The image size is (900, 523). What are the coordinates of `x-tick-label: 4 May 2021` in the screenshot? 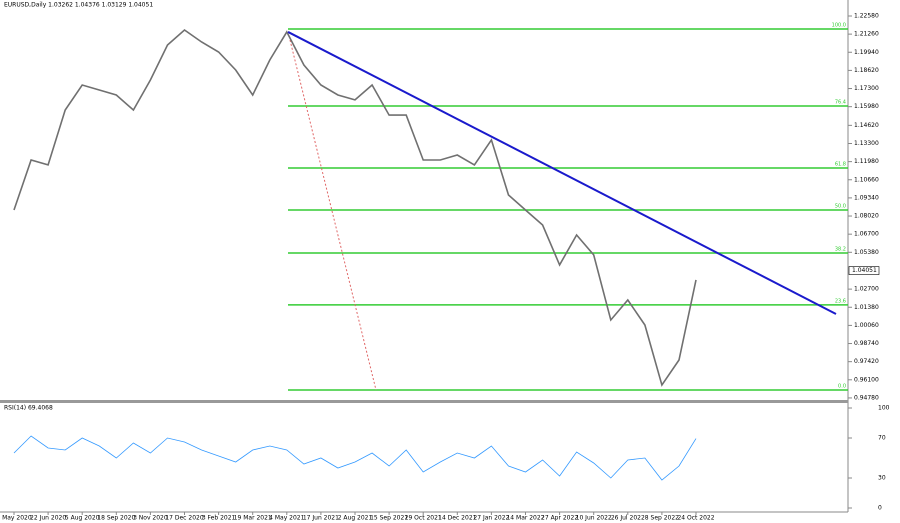 It's located at (286, 518).